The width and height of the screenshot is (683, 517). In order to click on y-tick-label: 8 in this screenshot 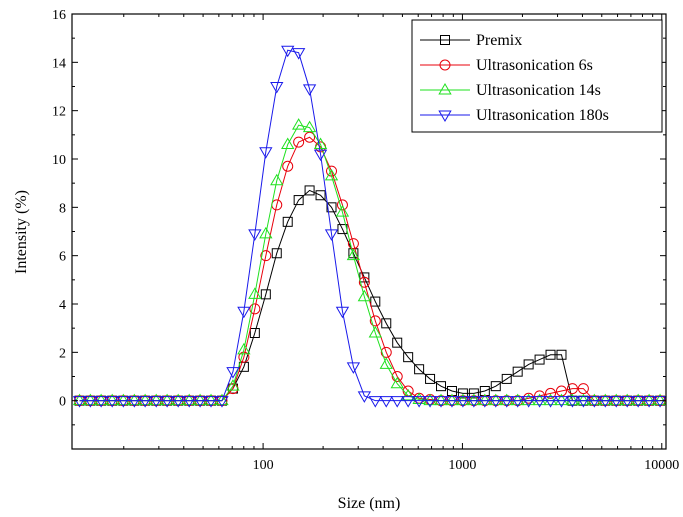, I will do `click(62, 208)`.